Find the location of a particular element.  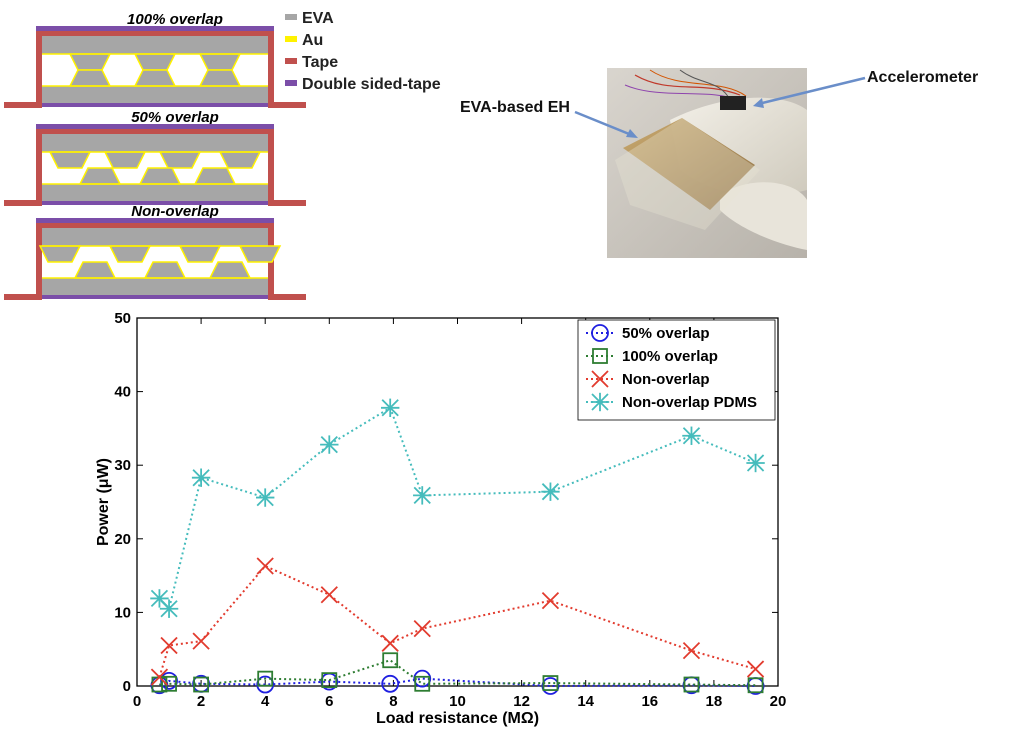

double-sided-tape-bottom is located at coordinates (155, 105).